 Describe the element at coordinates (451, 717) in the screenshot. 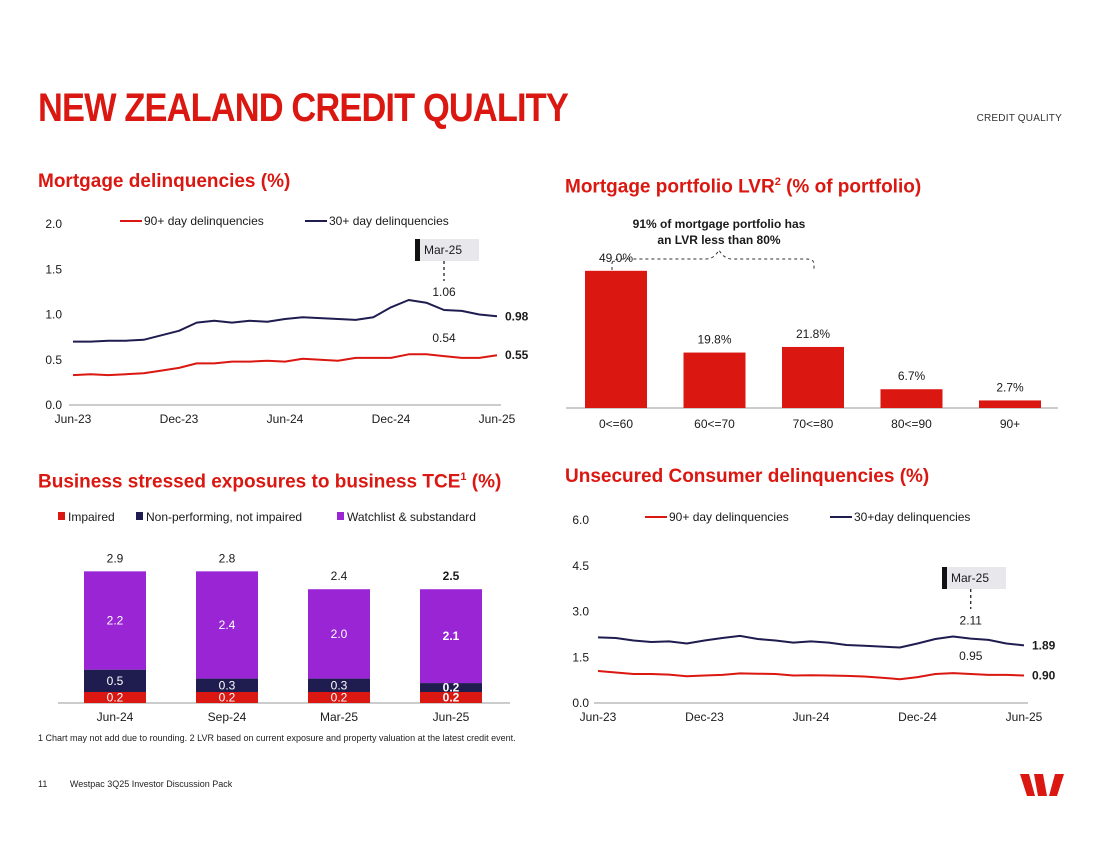

I see `business-category-label: Jun-25` at that location.